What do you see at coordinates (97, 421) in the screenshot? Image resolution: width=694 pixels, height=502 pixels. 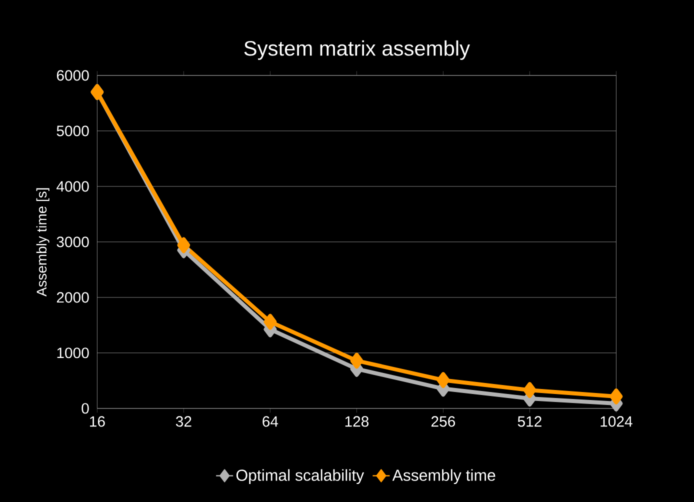 I see `x-tick-label: 16` at bounding box center [97, 421].